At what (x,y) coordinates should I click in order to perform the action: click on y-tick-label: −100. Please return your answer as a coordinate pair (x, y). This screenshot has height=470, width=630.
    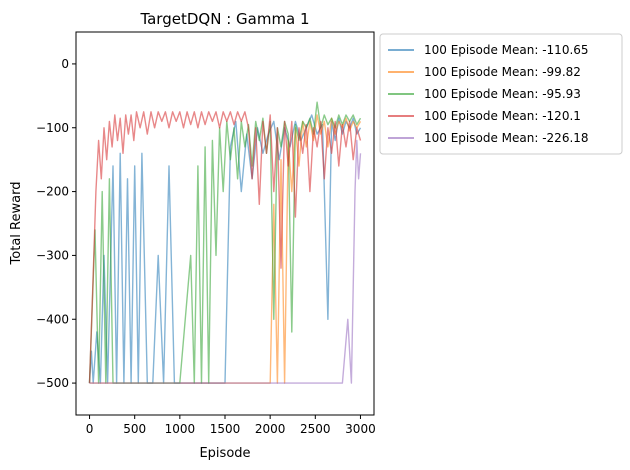
    Looking at the image, I should click on (52, 128).